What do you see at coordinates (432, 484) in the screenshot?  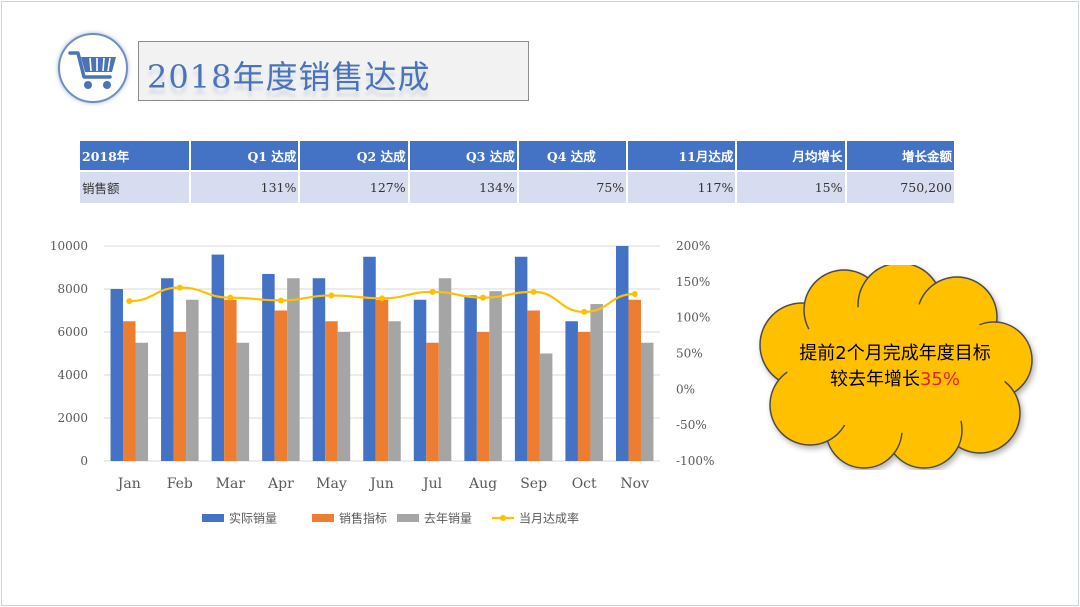 I see `x-tick-label: Jul` at bounding box center [432, 484].